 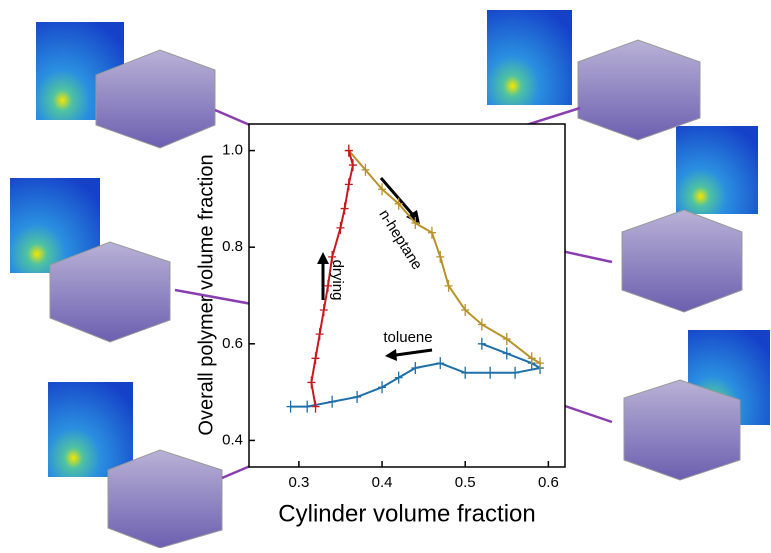 What do you see at coordinates (548, 482) in the screenshot?
I see `x-tick-label: 0.6` at bounding box center [548, 482].